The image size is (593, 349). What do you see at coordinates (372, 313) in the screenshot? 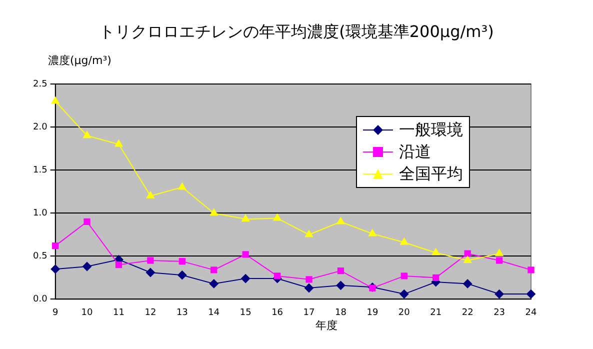
I see `x-tick-label: 19` at bounding box center [372, 313].